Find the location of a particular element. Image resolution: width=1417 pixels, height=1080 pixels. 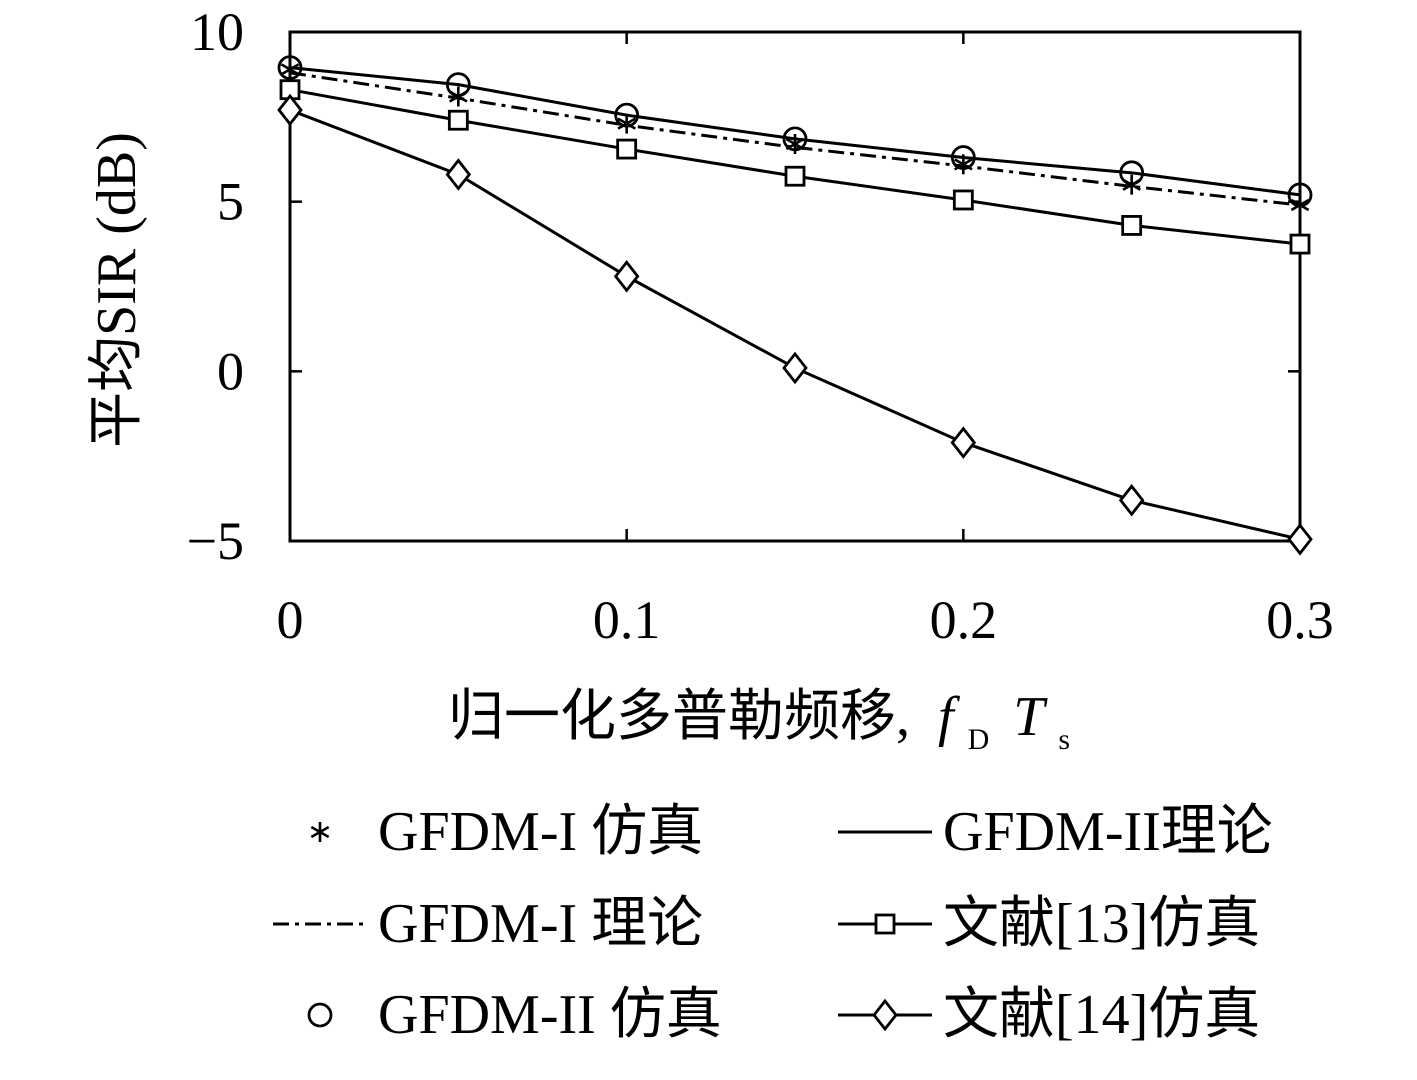

y-axis-label: 平均SIR (dB) is located at coordinates (117, 290).